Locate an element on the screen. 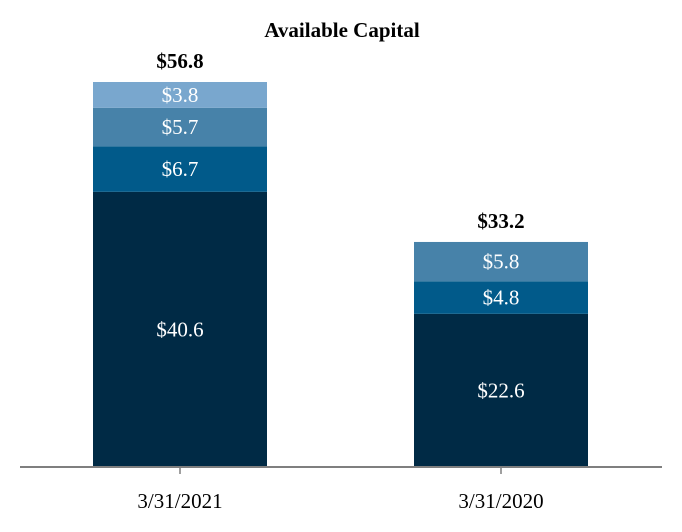 Image resolution: width=682 pixels, height=532 pixels. data-label-0-1: $6.7 is located at coordinates (180, 169).